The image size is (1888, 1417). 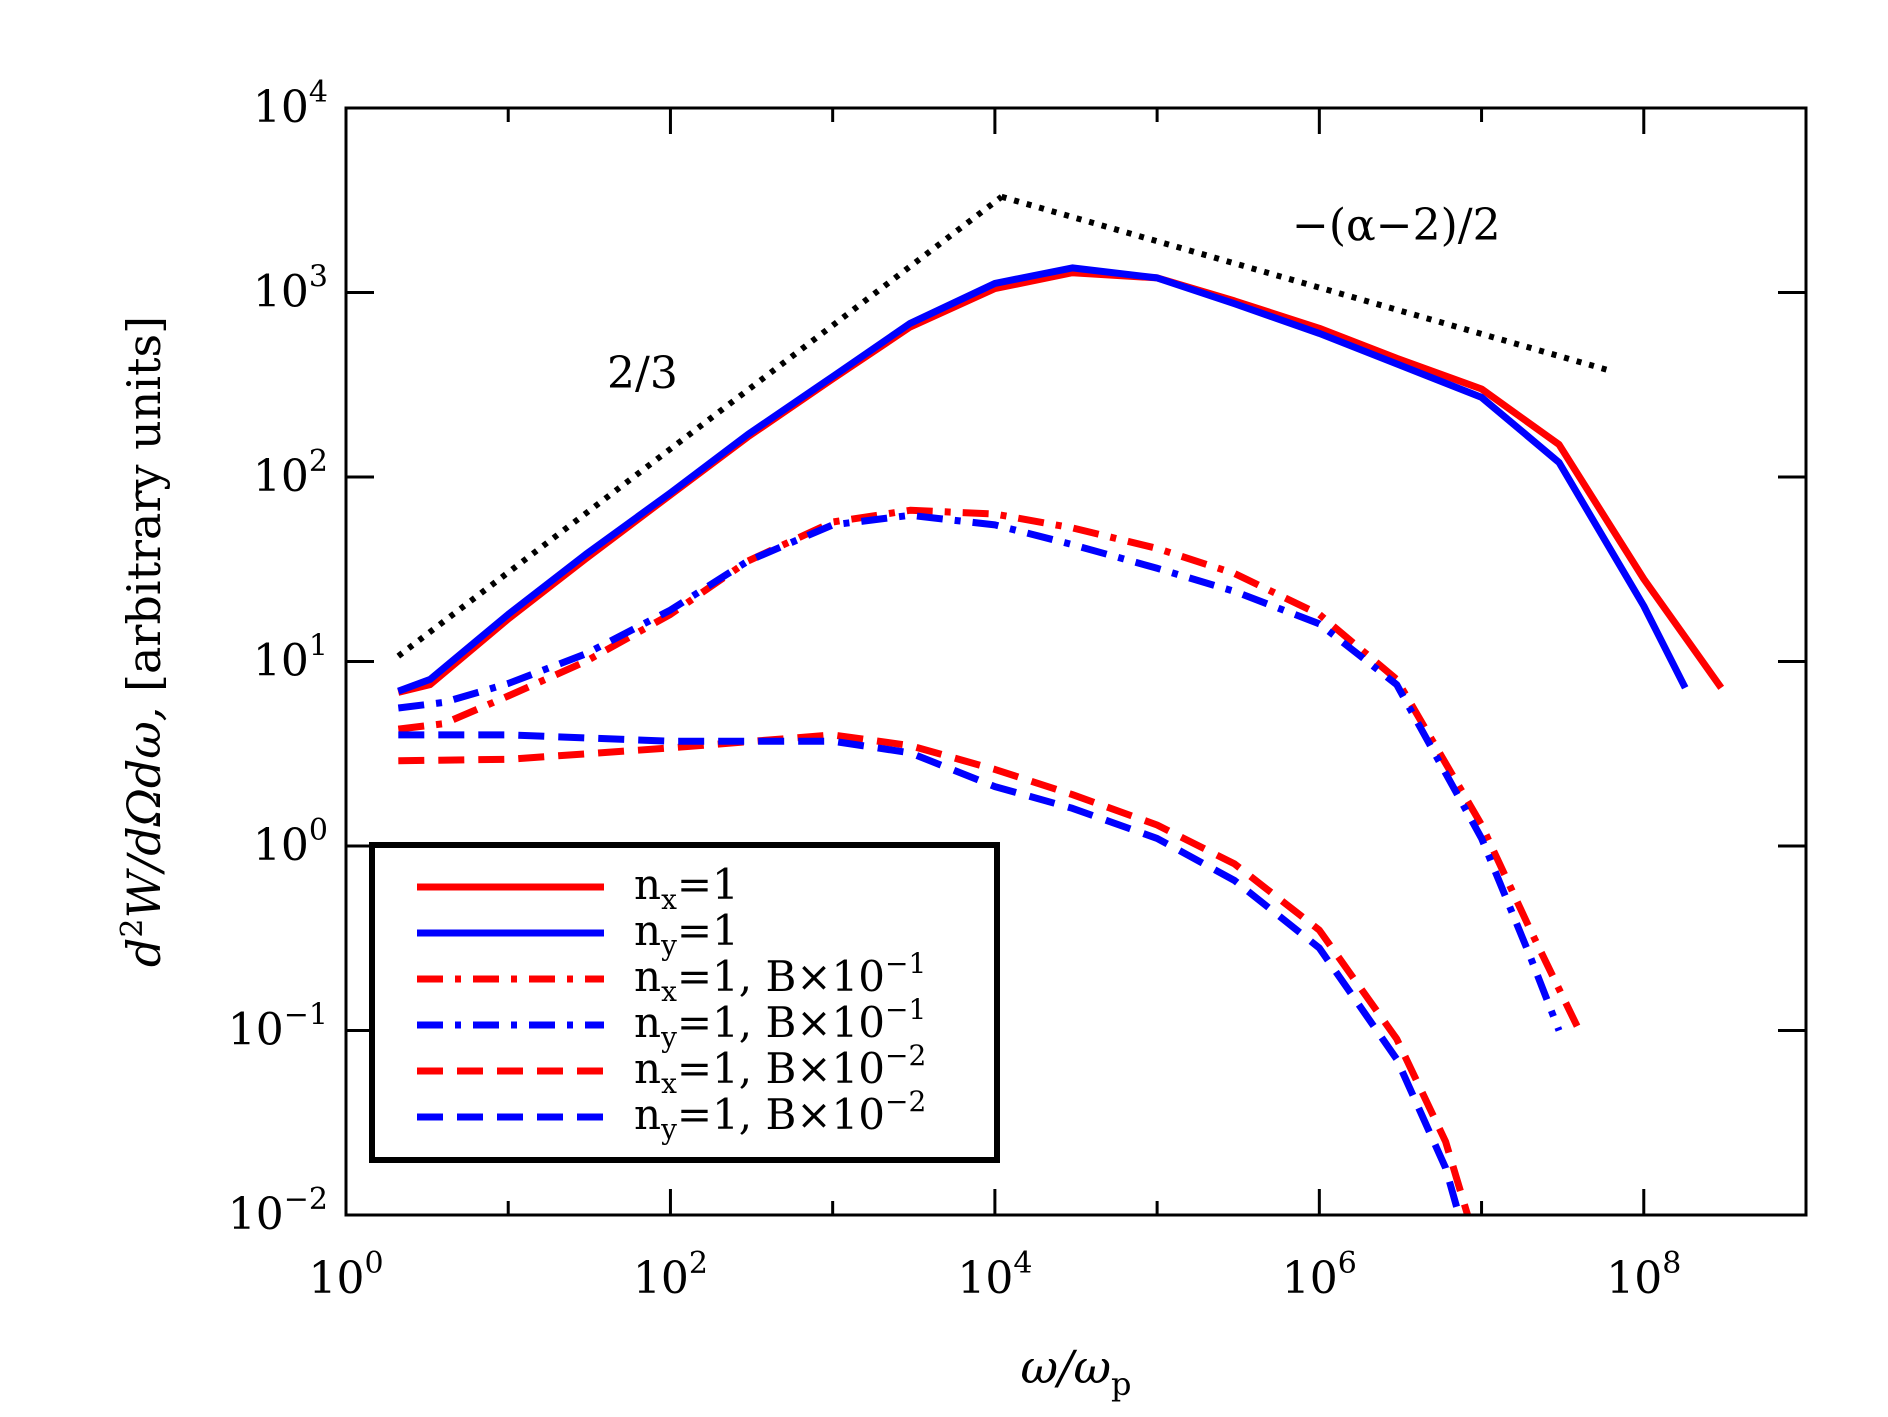 What do you see at coordinates (1075, 1371) in the screenshot?
I see `x-axis-title: ω/ωp` at bounding box center [1075, 1371].